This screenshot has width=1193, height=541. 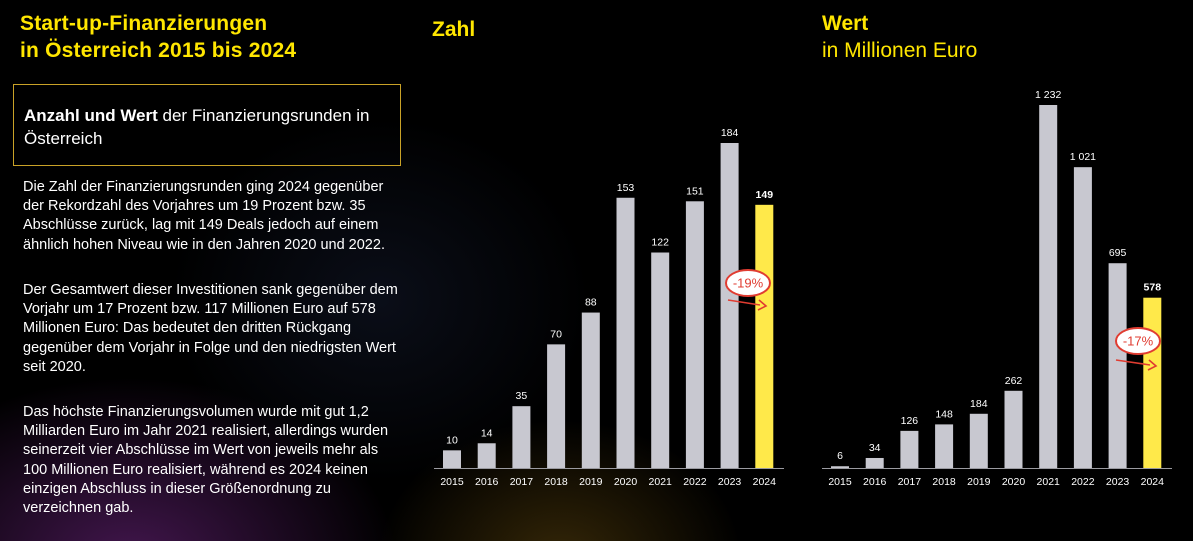 I want to click on chart-zahl-value-label: 10, so click(x=452, y=440).